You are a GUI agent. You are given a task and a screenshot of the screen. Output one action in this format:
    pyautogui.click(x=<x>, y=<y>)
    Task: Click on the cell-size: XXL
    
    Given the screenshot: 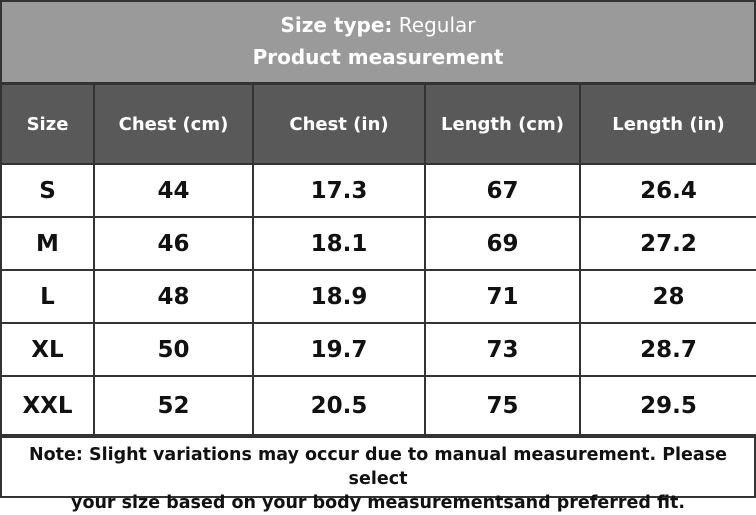 What is the action you would take?
    pyautogui.click(x=47, y=405)
    